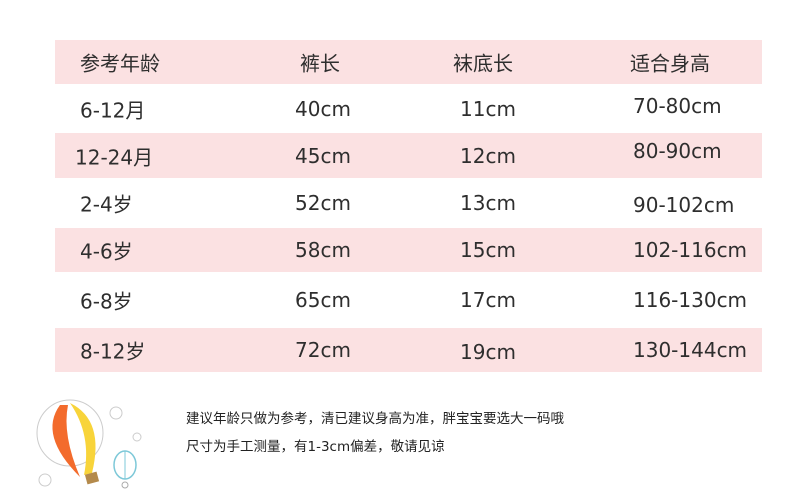 This screenshot has width=800, height=492. What do you see at coordinates (113, 110) in the screenshot?
I see `cell-age: 6-12月` at bounding box center [113, 110].